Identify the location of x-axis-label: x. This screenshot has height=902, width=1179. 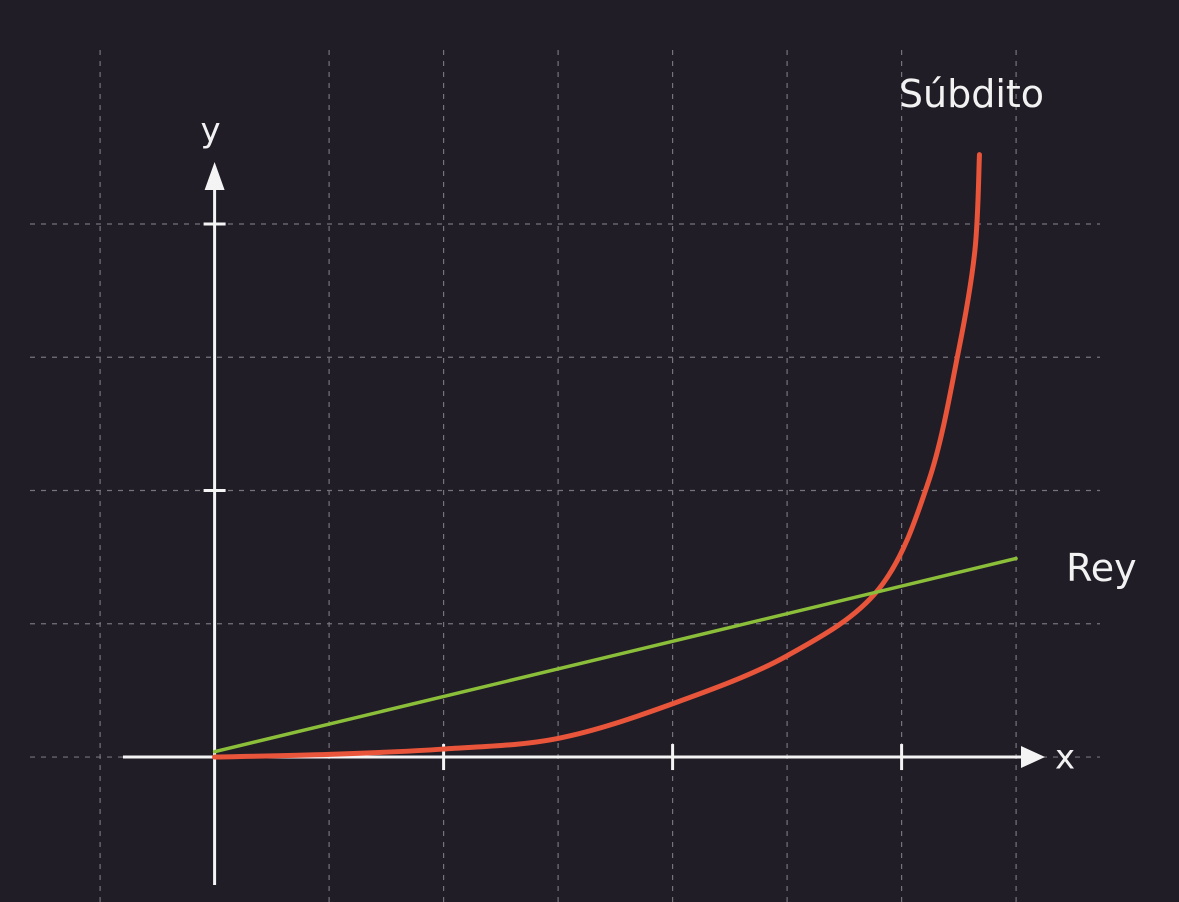
(1065, 758).